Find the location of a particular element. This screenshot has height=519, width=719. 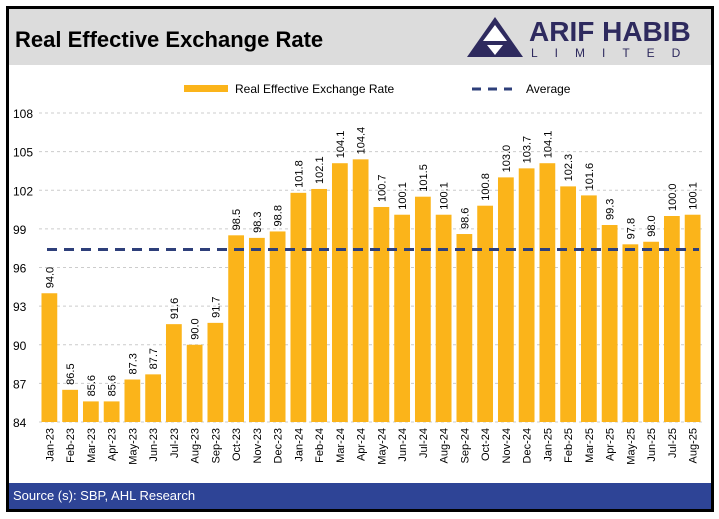

x-tick-label: Nov-24 is located at coordinates (507, 445).